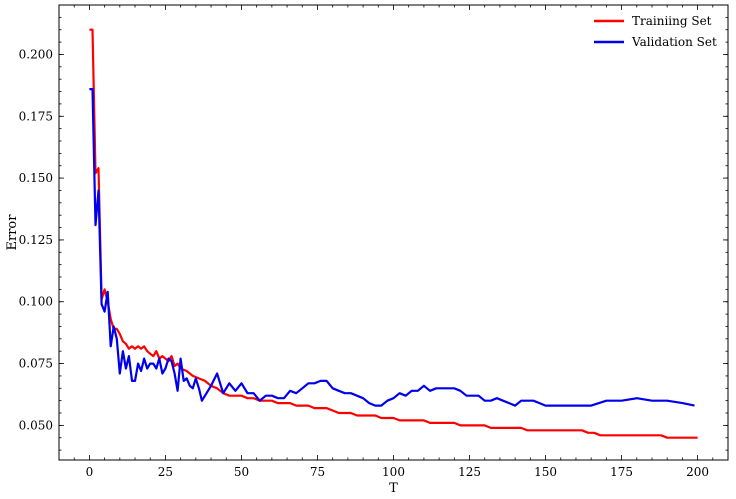 The width and height of the screenshot is (736, 499). Describe the element at coordinates (36, 116) in the screenshot. I see `y-tick-label: 0.175` at that location.